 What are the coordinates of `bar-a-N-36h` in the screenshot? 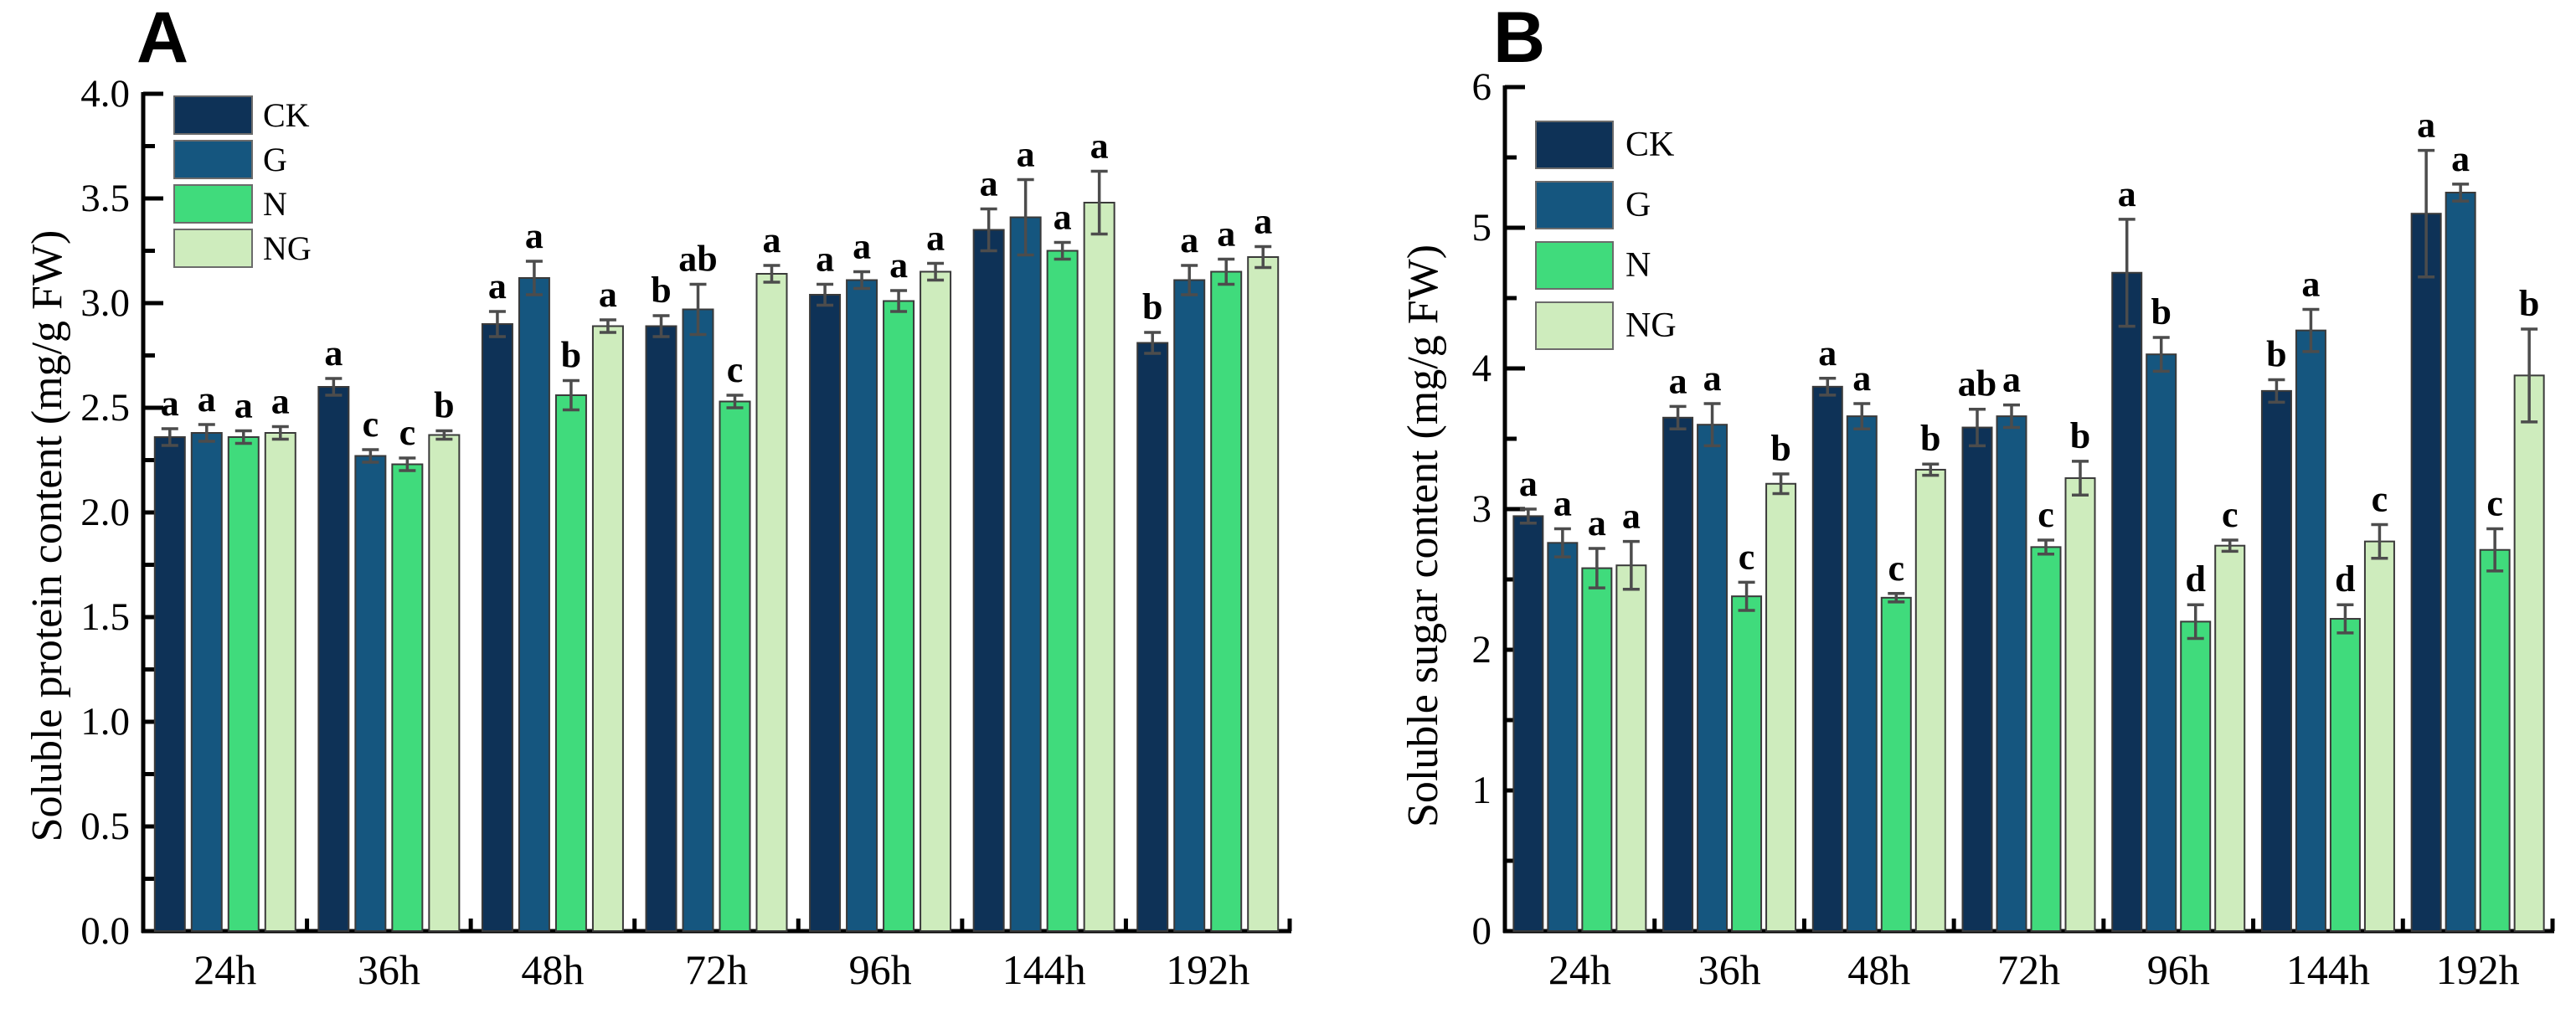 It's located at (407, 697).